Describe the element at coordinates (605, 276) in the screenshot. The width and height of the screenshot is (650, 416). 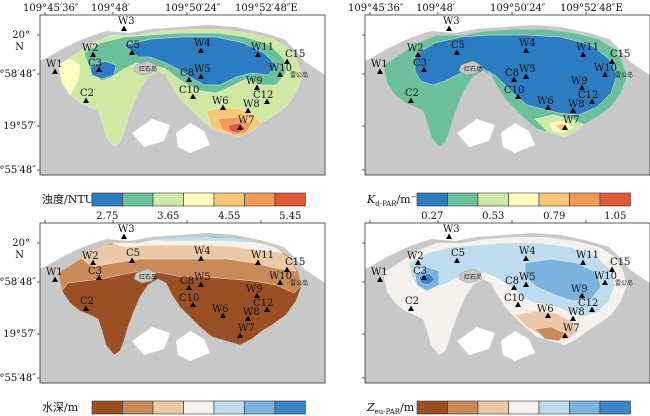
I see `station-label-w10: W10` at that location.